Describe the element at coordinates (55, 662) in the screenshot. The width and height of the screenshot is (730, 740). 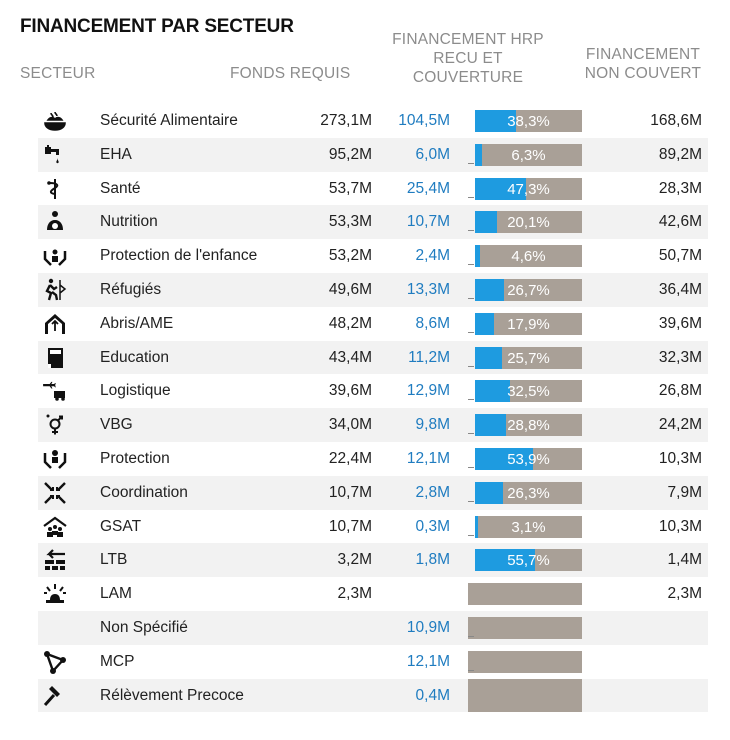
I see `network-icon` at that location.